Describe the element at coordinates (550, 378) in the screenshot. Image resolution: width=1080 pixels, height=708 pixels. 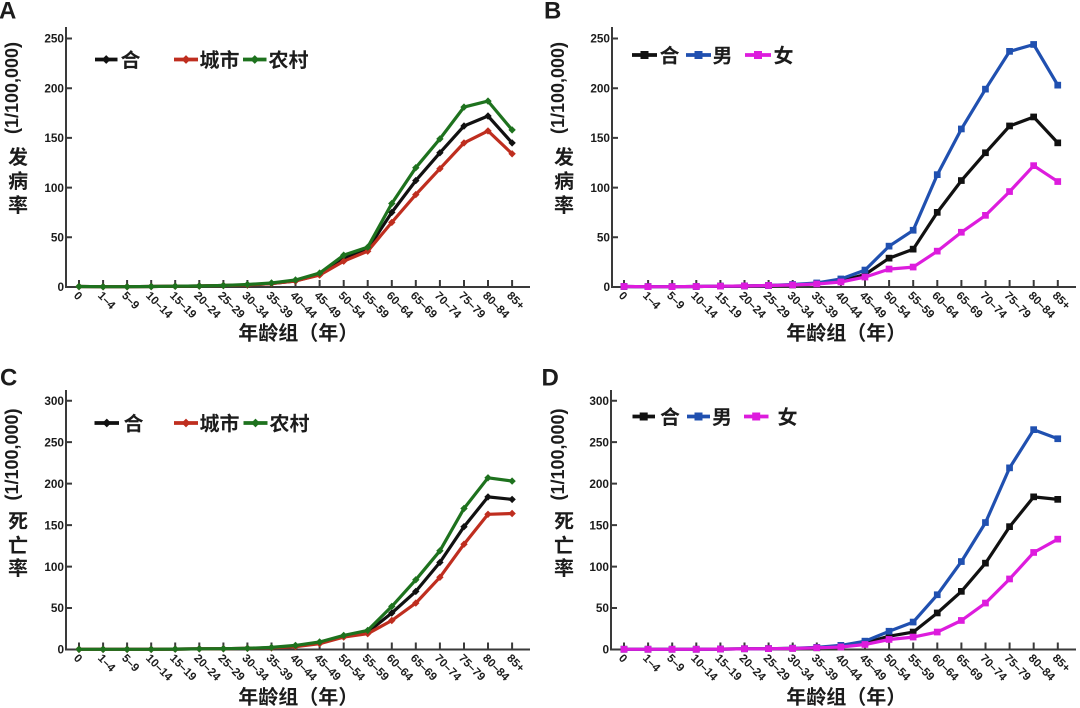
I see `svg-text: D` at that location.